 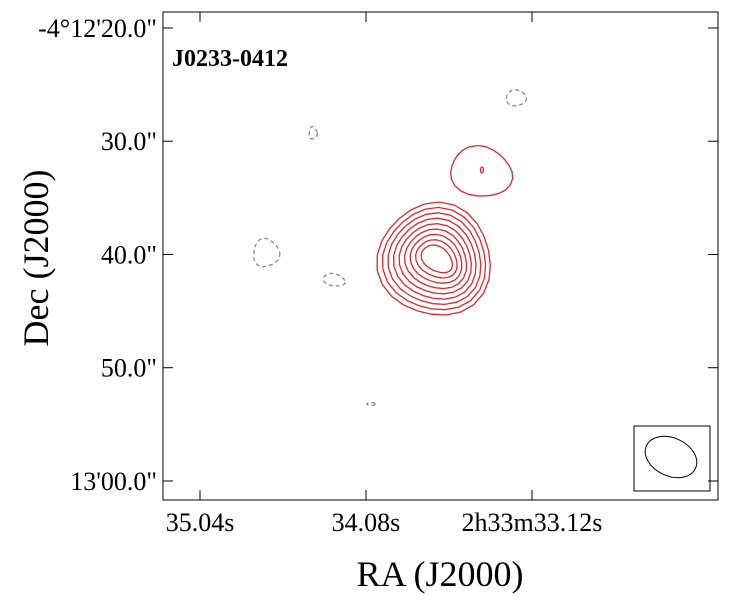 What do you see at coordinates (230, 59) in the screenshot?
I see `chart-title: J0233-0412` at bounding box center [230, 59].